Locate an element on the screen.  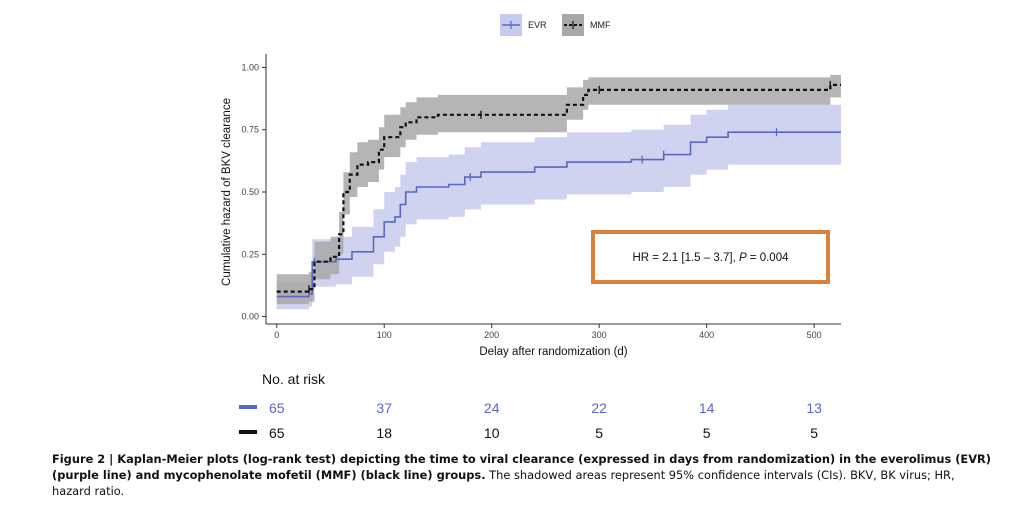
hazard-ratio-annotation: HR = 2.1 [1.5 – 3.7], P = 0.004 is located at coordinates (710, 257).